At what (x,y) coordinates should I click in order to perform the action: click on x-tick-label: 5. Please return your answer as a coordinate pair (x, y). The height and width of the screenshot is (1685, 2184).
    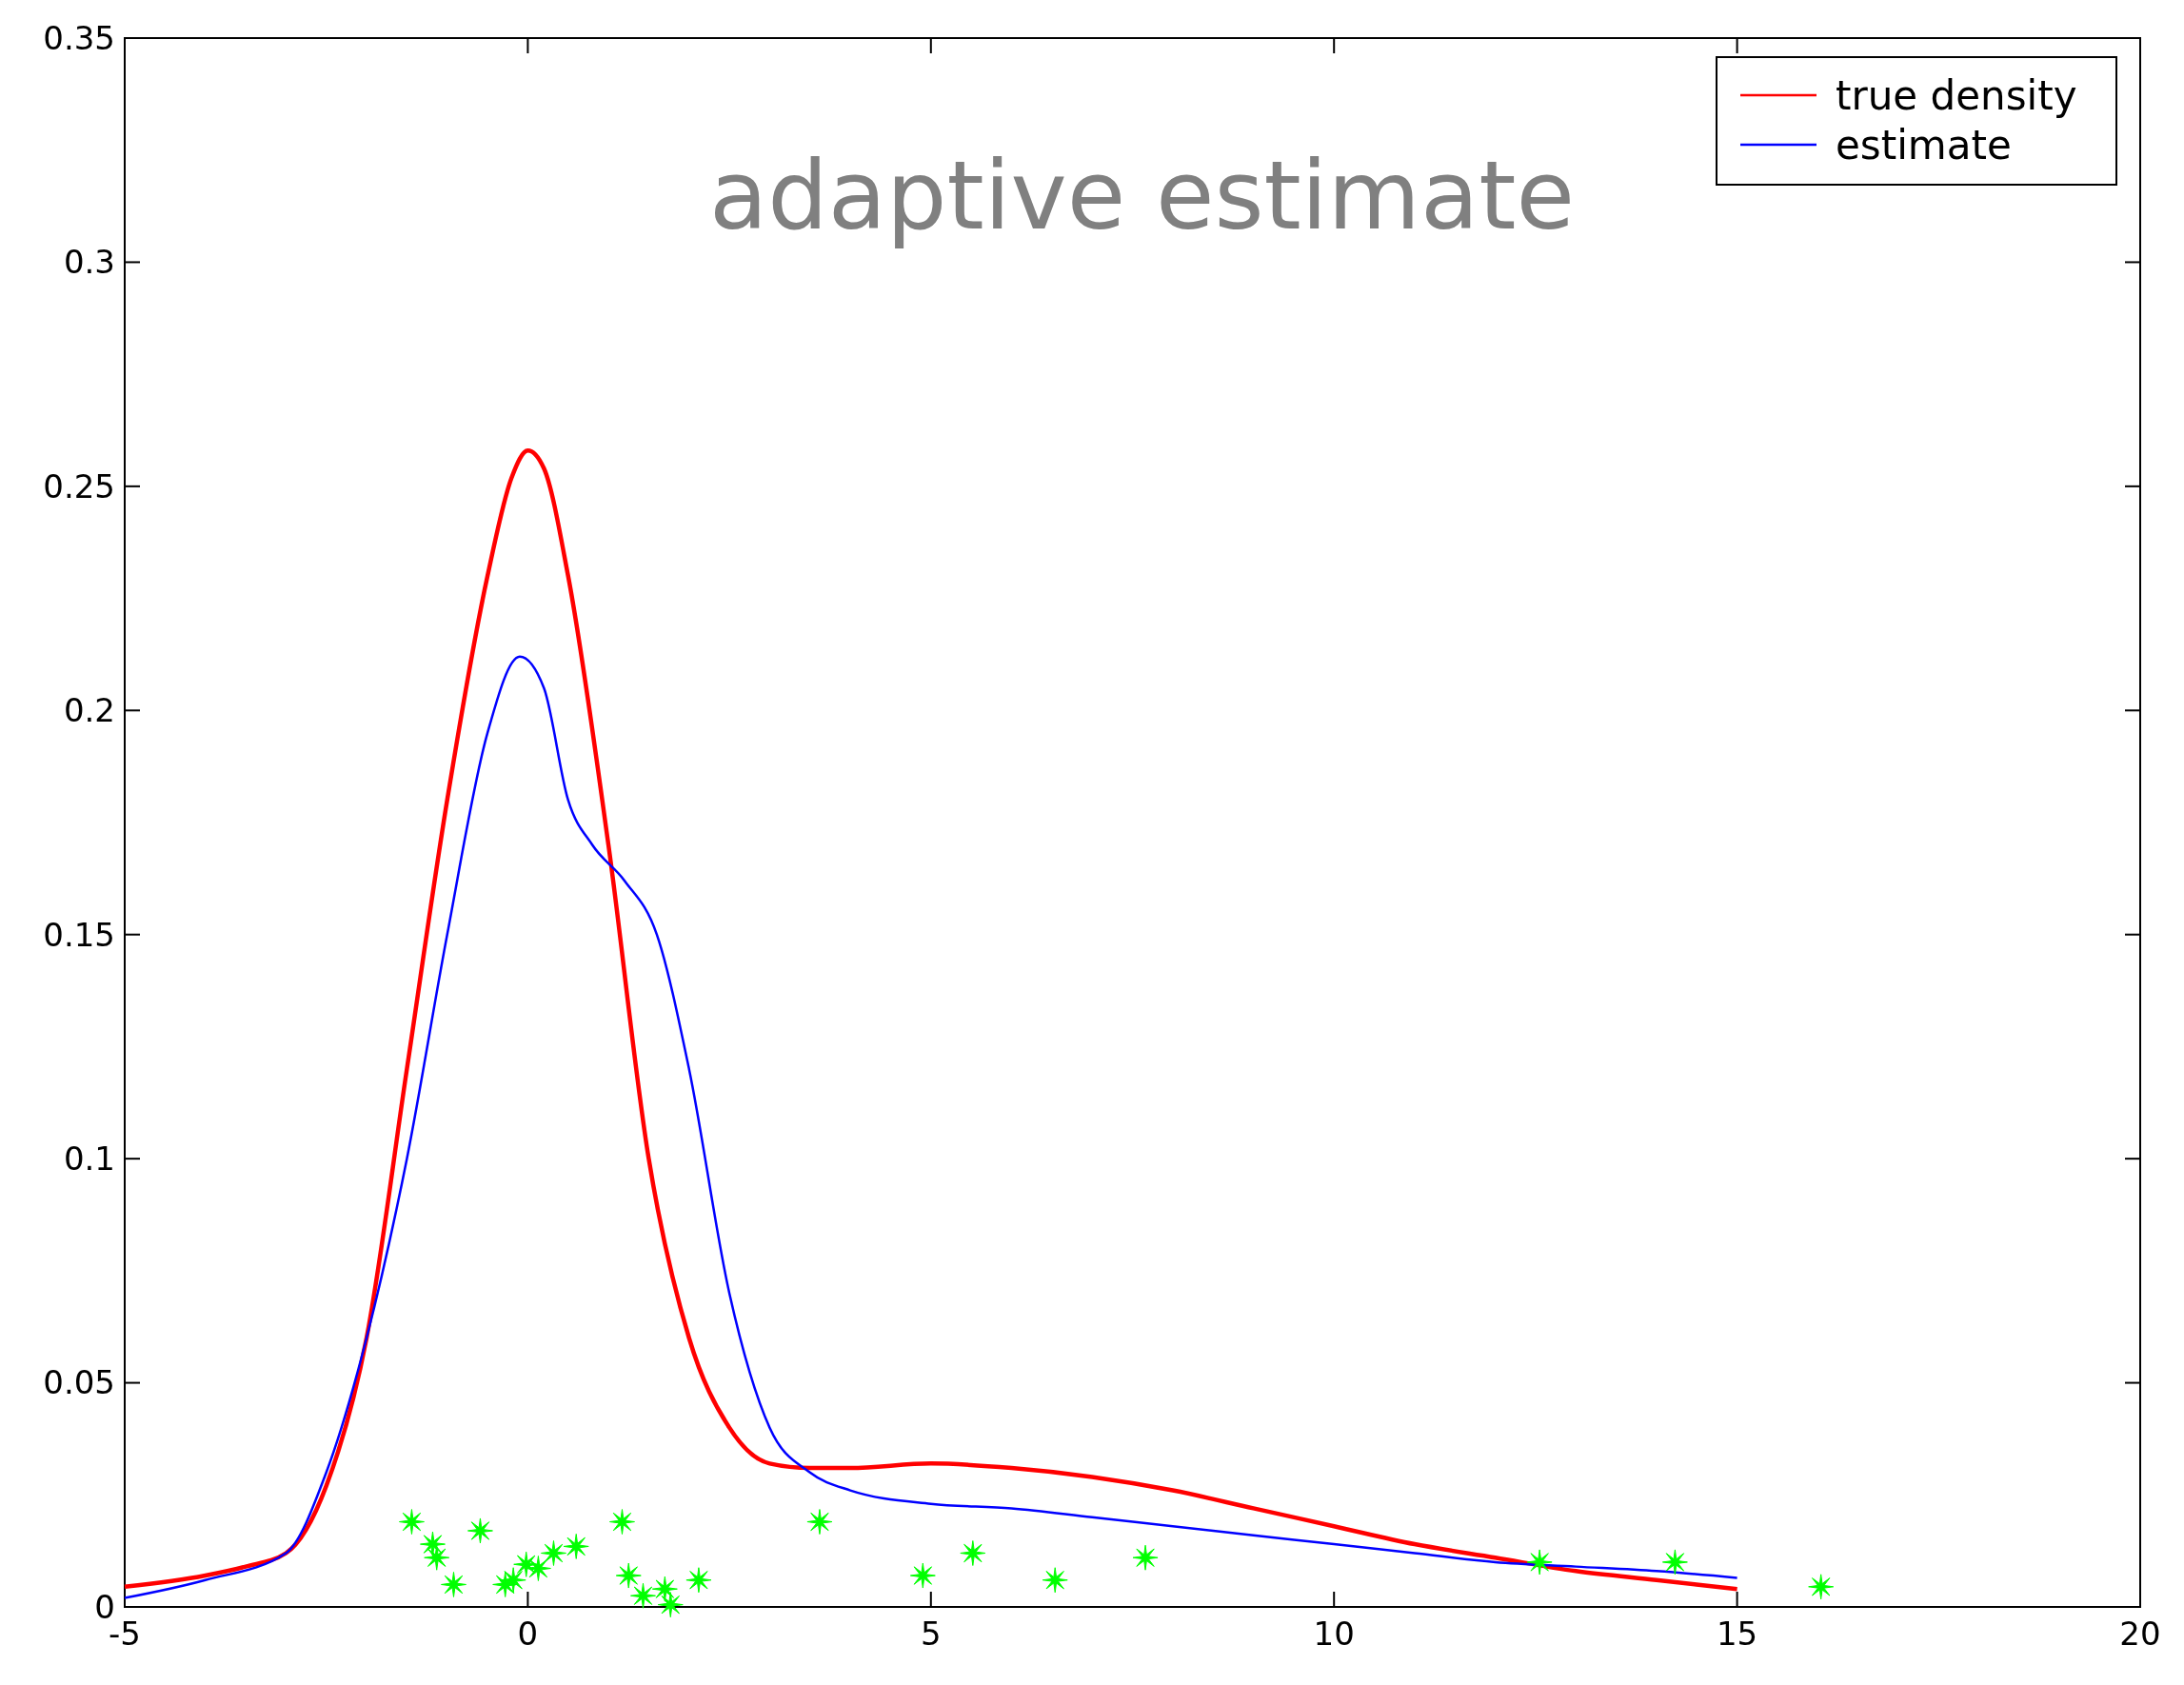
    Looking at the image, I should click on (931, 1634).